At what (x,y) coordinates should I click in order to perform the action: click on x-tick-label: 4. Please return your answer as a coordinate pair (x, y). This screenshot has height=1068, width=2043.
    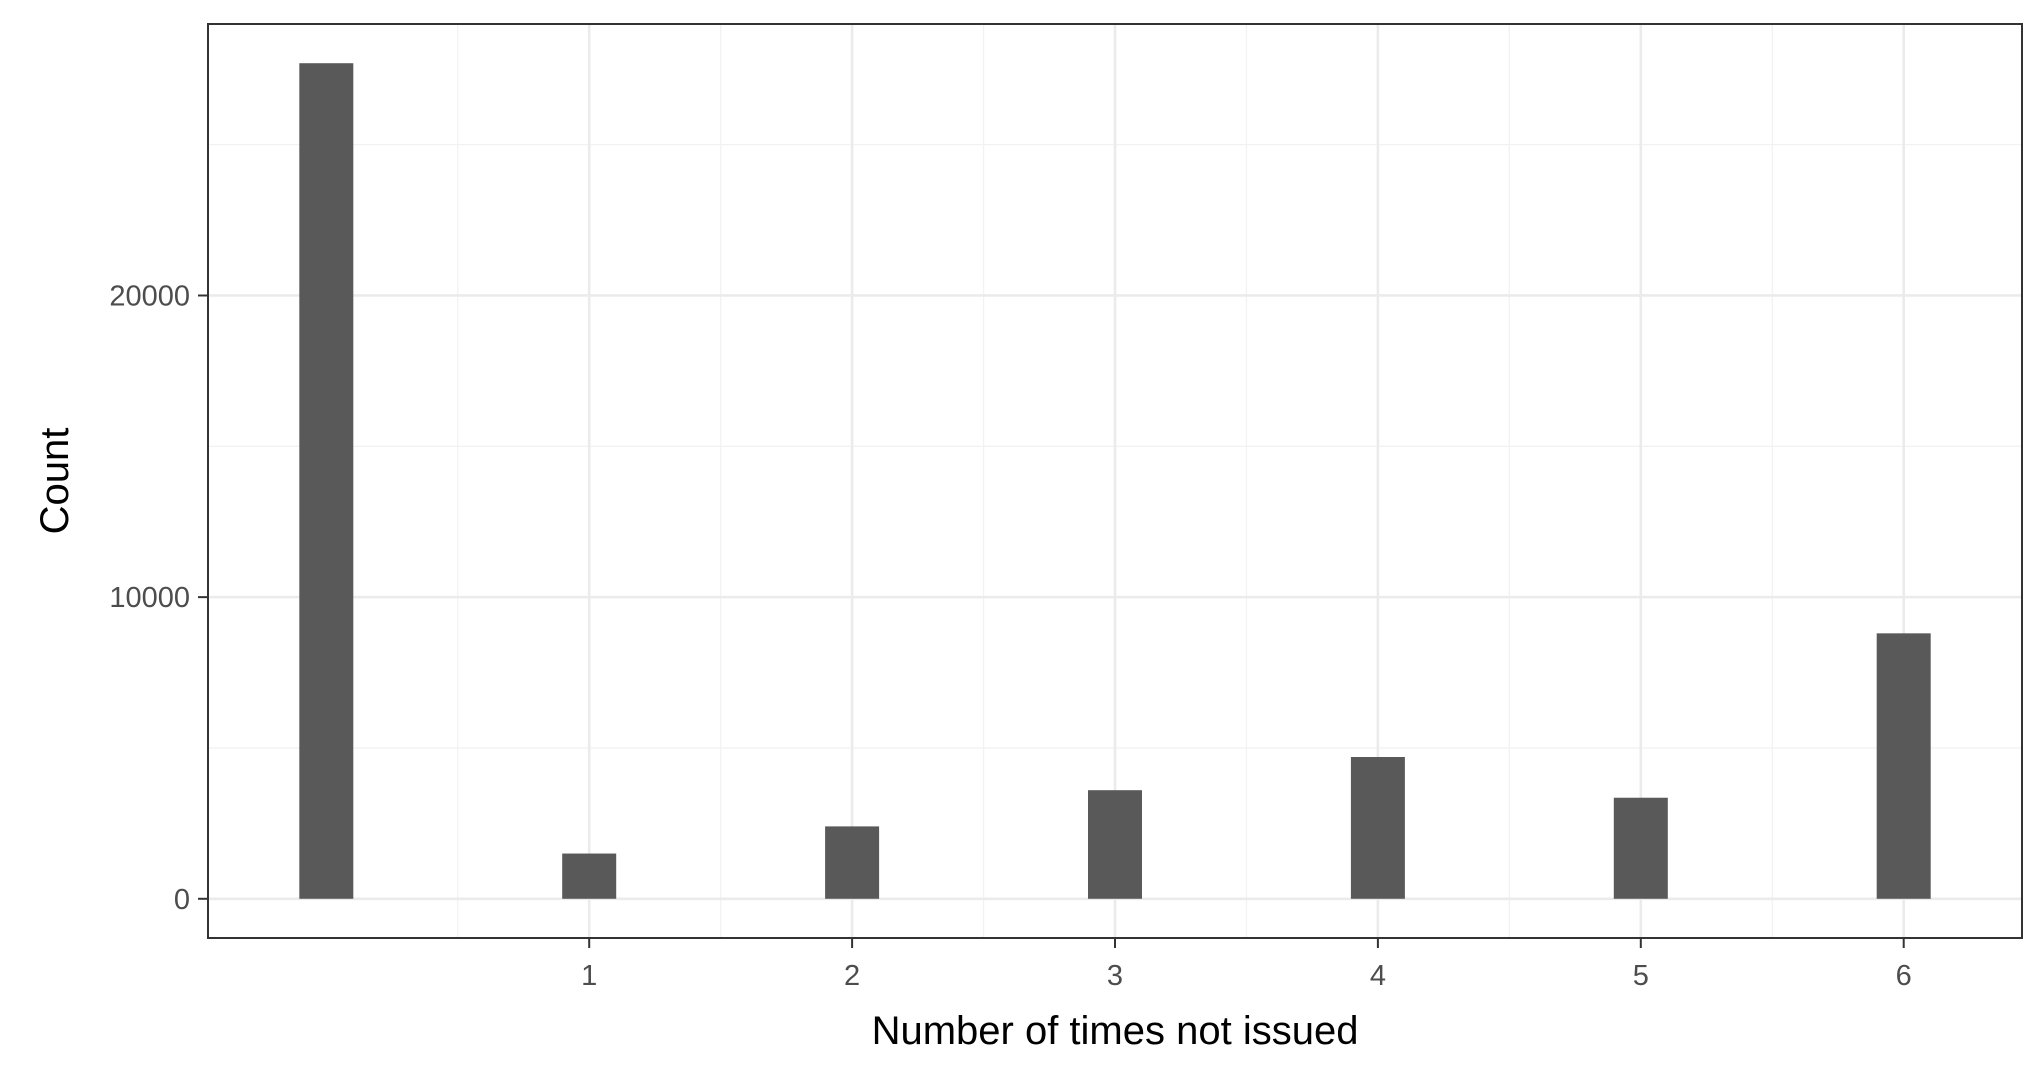
    Looking at the image, I should click on (1378, 976).